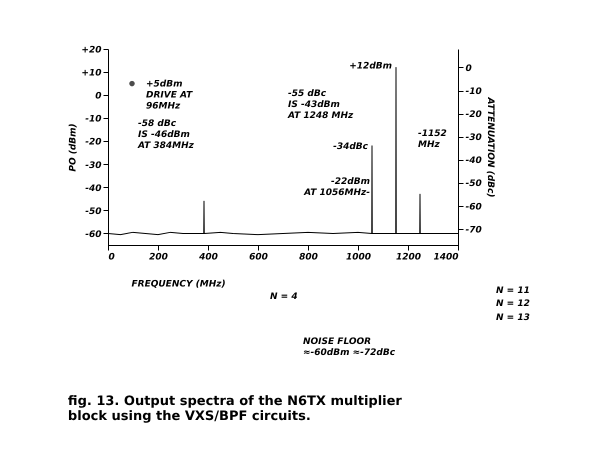  What do you see at coordinates (93, 211) in the screenshot?
I see `y-tick-label: -50` at bounding box center [93, 211].